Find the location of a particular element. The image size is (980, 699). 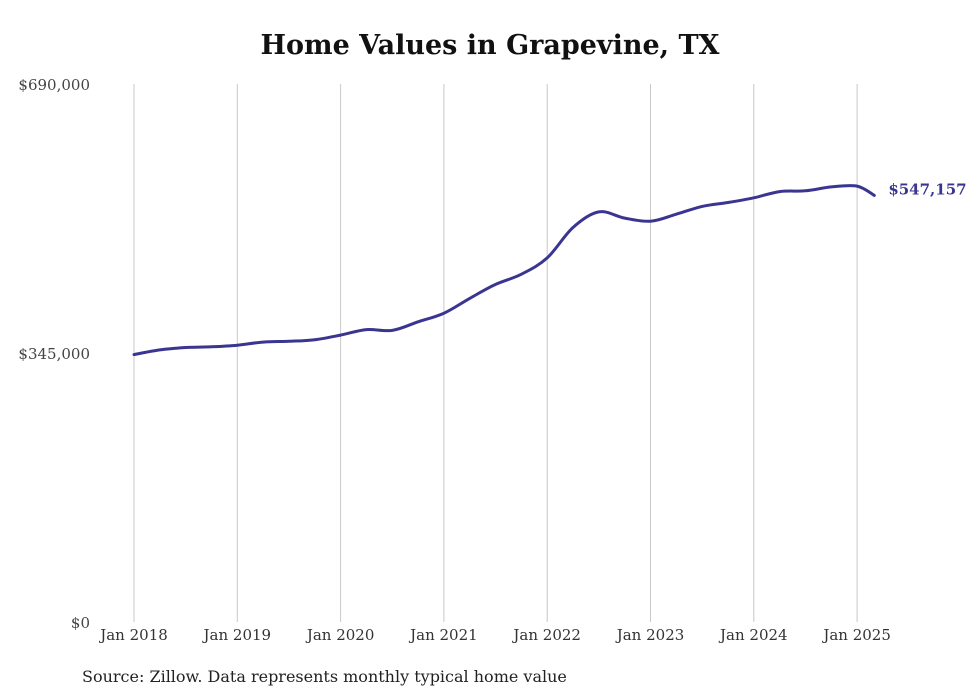

x-tick-label: Jan 2019 is located at coordinates (237, 635).